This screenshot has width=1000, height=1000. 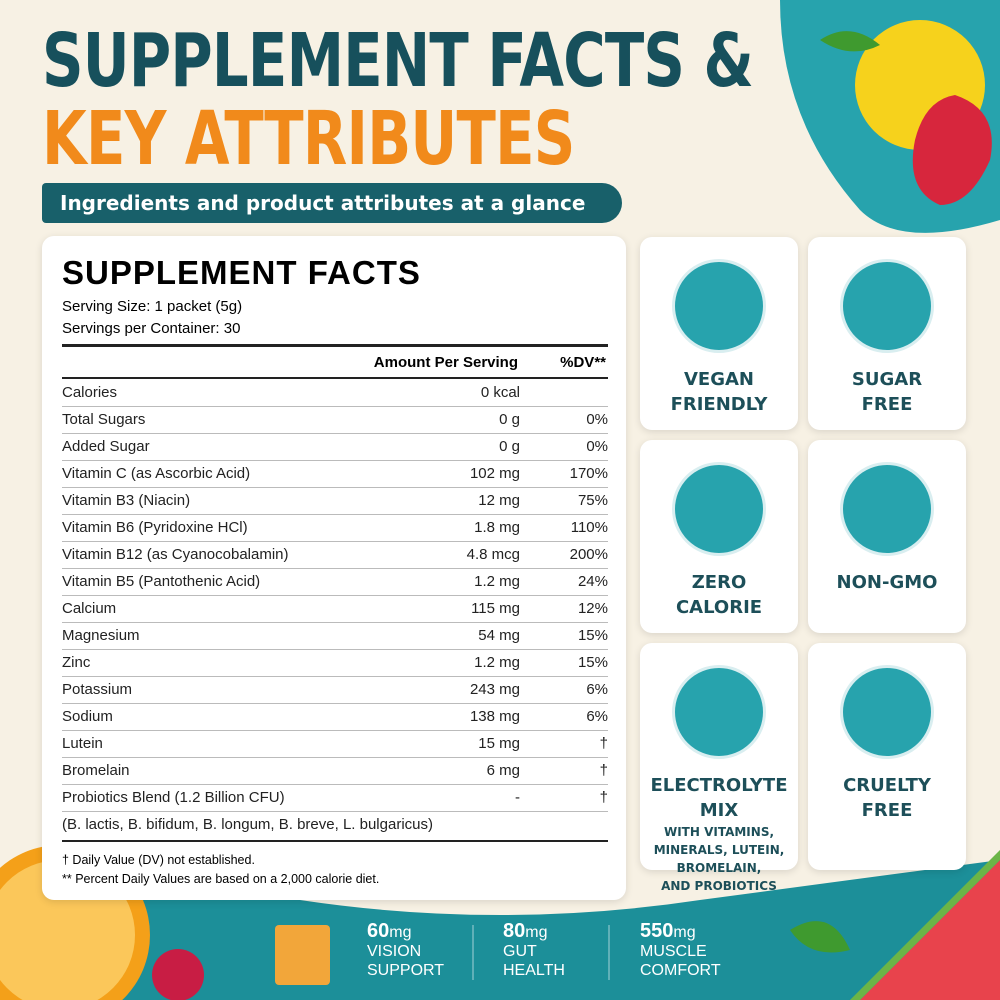 What do you see at coordinates (335, 717) in the screenshot?
I see `facts-row: Sodium 138 mg 6%` at bounding box center [335, 717].